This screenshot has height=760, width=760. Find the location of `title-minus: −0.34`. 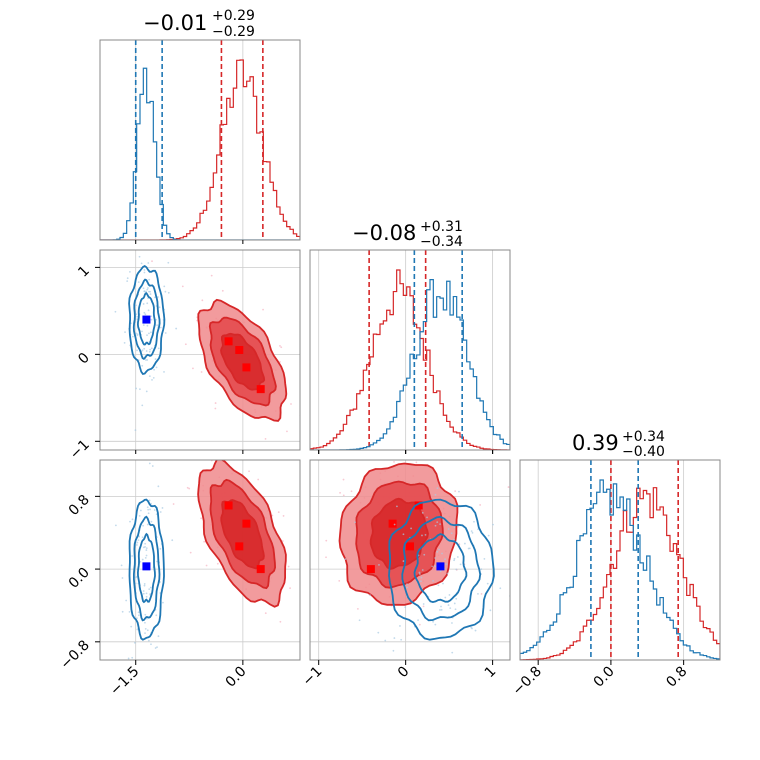

title-minus: −0.34 is located at coordinates (441, 242).